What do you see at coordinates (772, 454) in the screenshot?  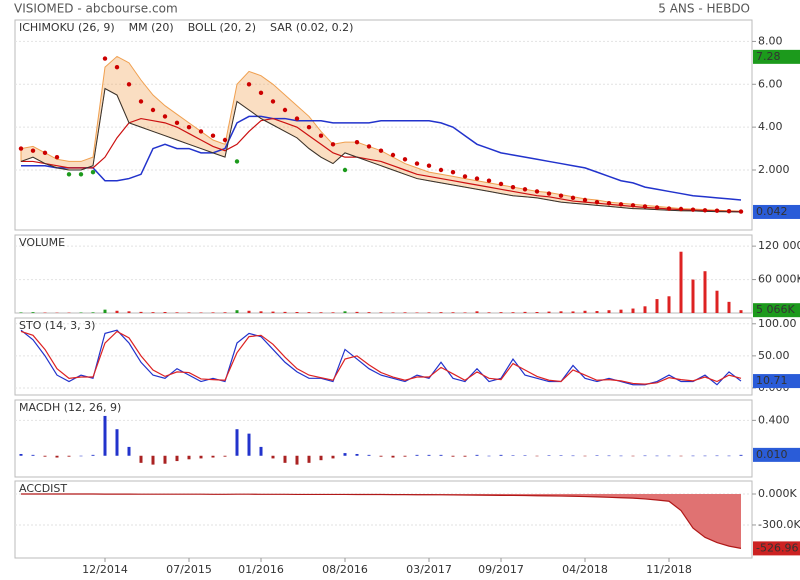 I see `value-badge-label: 0.010` at bounding box center [772, 454].